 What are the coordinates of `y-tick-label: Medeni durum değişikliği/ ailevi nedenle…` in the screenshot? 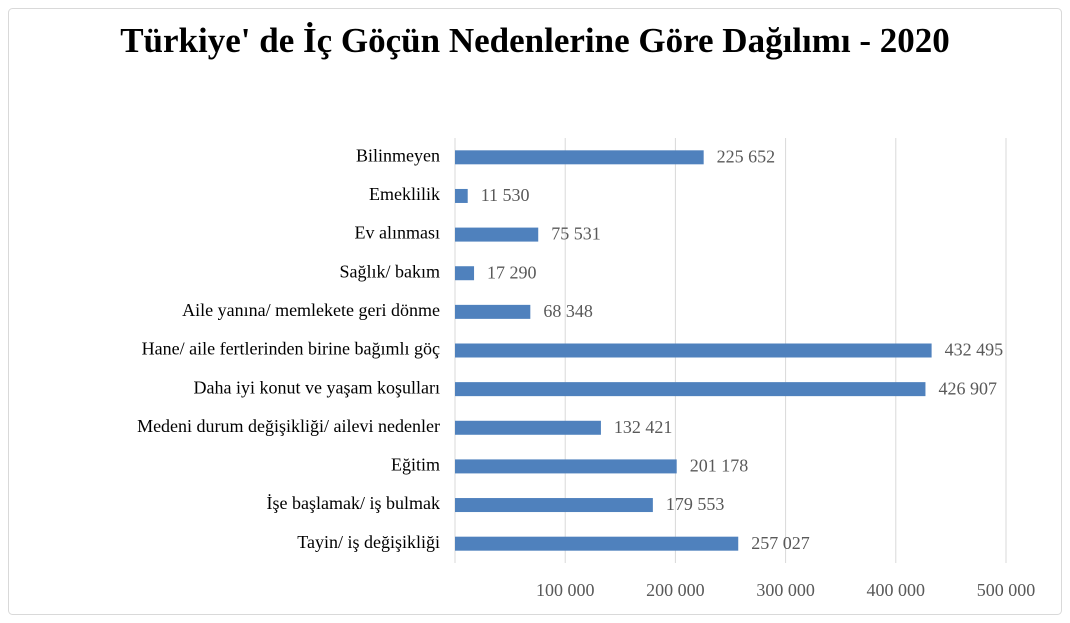 It's located at (288, 426).